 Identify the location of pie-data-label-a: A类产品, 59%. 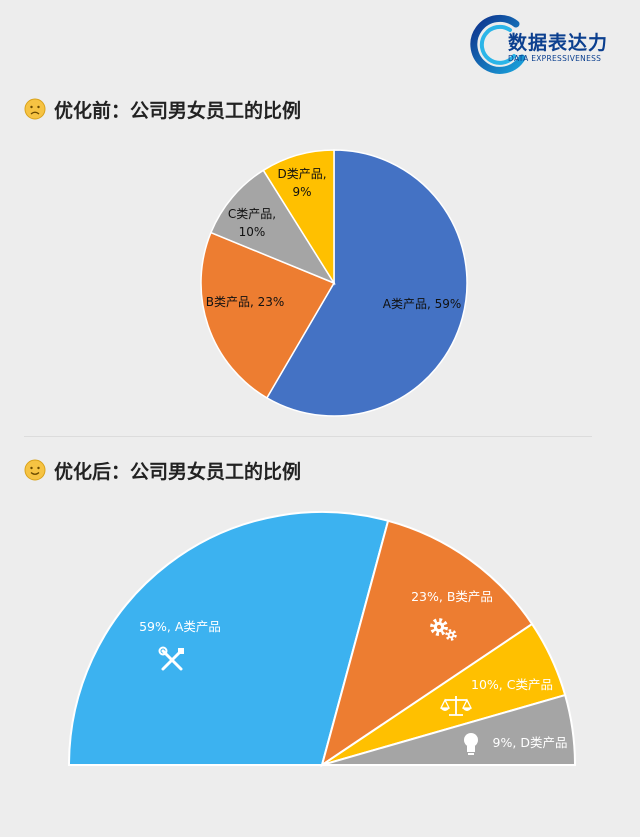
(422, 304).